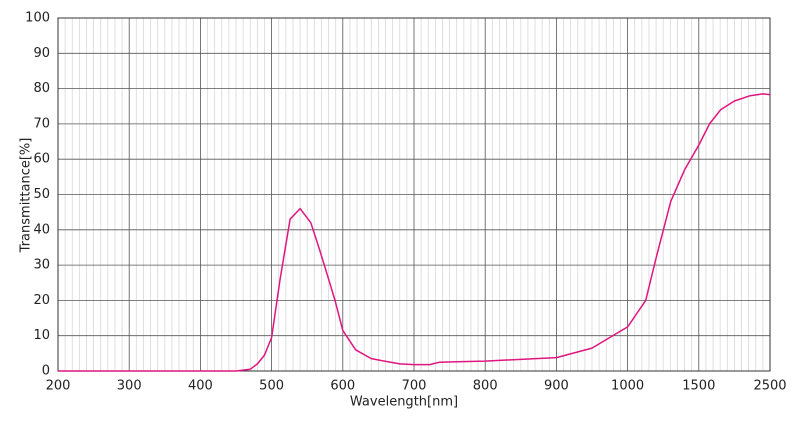 The width and height of the screenshot is (800, 426). Describe the element at coordinates (41, 159) in the screenshot. I see `y-tick-label: 60` at that location.